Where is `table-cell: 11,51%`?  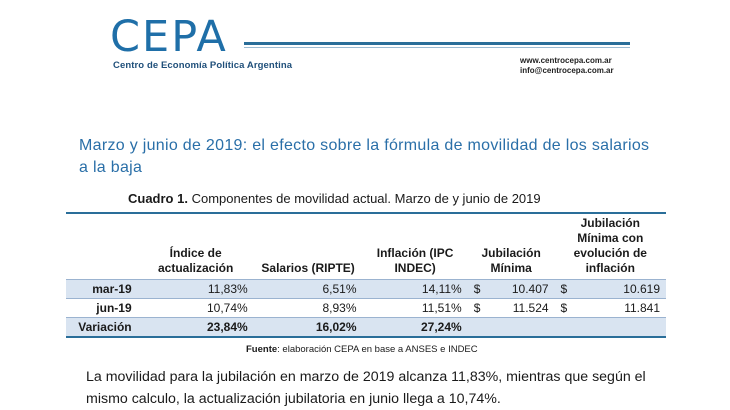 table-cell: 11,51% is located at coordinates (441, 308).